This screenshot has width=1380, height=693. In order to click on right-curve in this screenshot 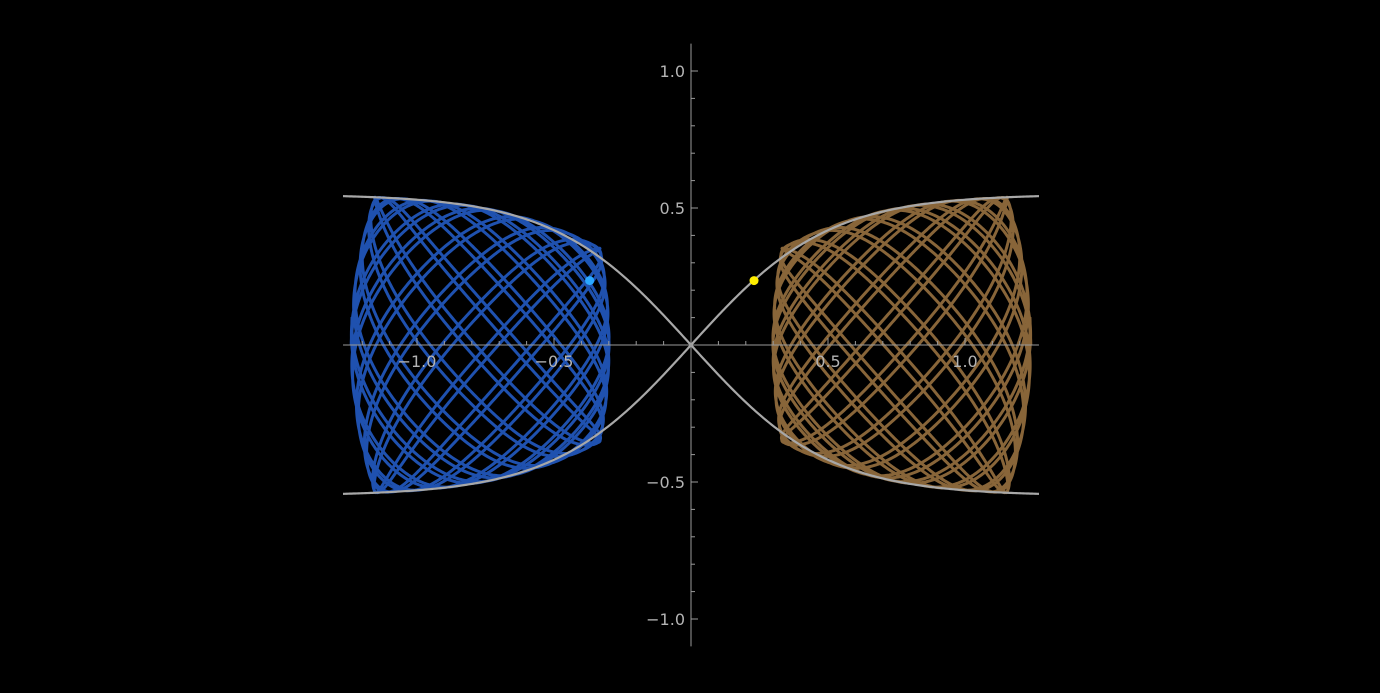, I will do `click(902, 345)`.